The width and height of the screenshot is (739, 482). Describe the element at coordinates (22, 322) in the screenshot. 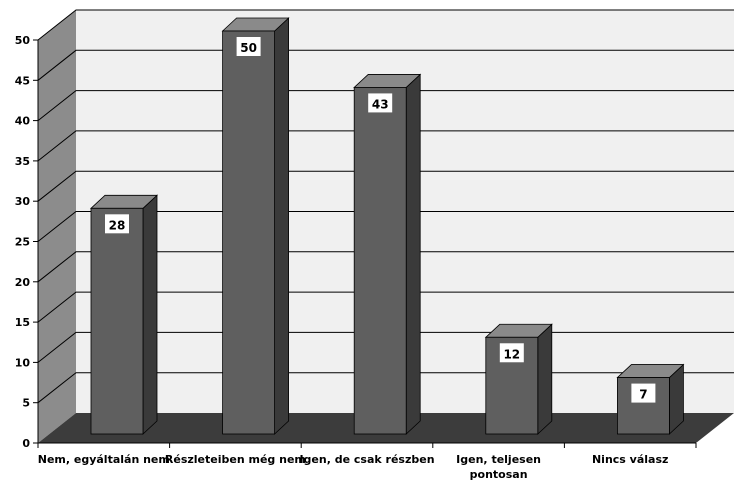

I see `y-tick-label: 15` at that location.